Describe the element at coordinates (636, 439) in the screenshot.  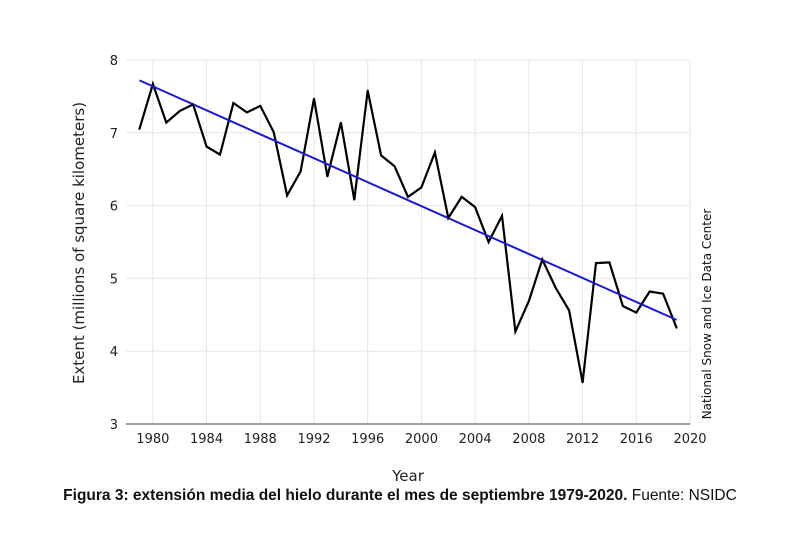
I see `x-tick-label: 2016` at that location.